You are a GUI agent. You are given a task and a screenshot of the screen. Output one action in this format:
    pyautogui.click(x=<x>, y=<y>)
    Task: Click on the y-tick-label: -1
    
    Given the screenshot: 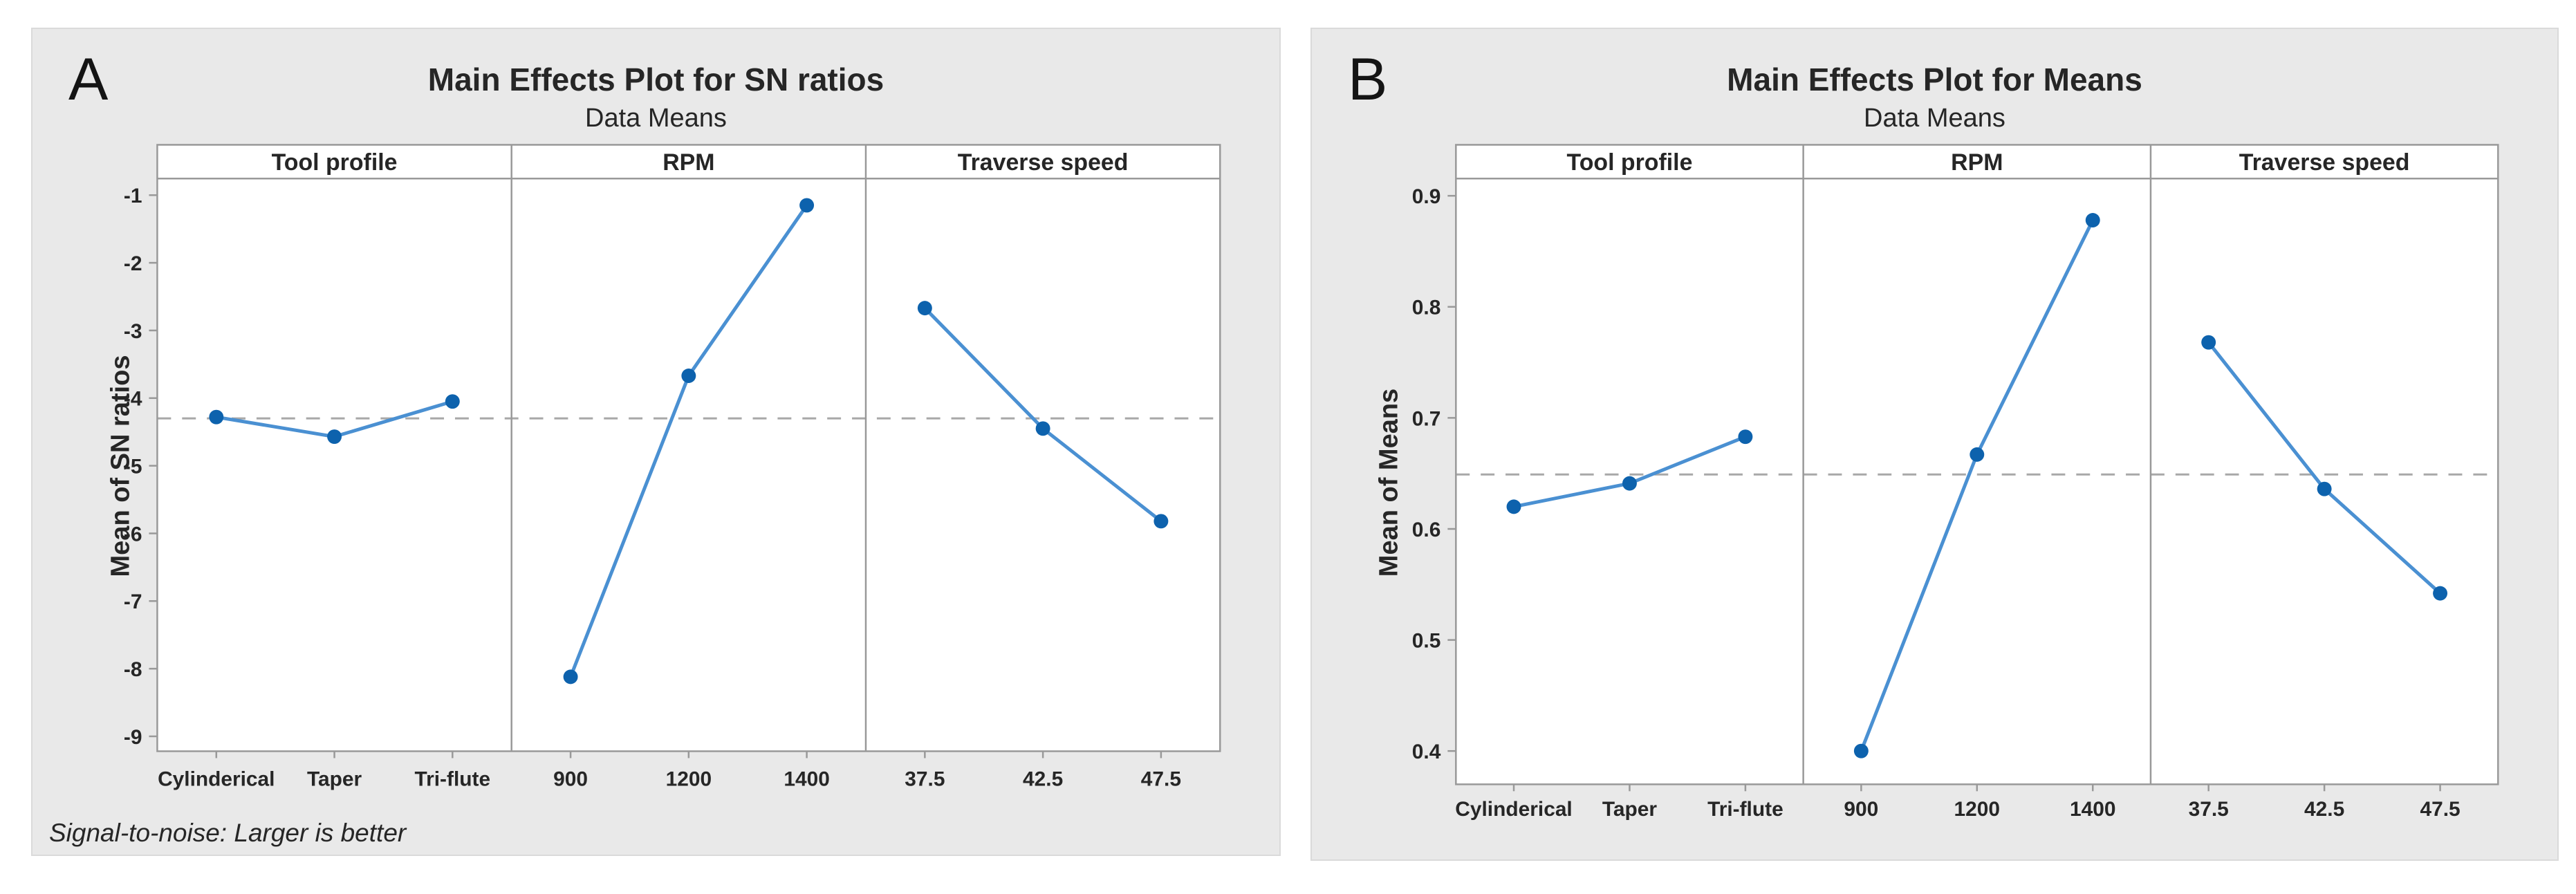 What is the action you would take?
    pyautogui.click(x=133, y=196)
    